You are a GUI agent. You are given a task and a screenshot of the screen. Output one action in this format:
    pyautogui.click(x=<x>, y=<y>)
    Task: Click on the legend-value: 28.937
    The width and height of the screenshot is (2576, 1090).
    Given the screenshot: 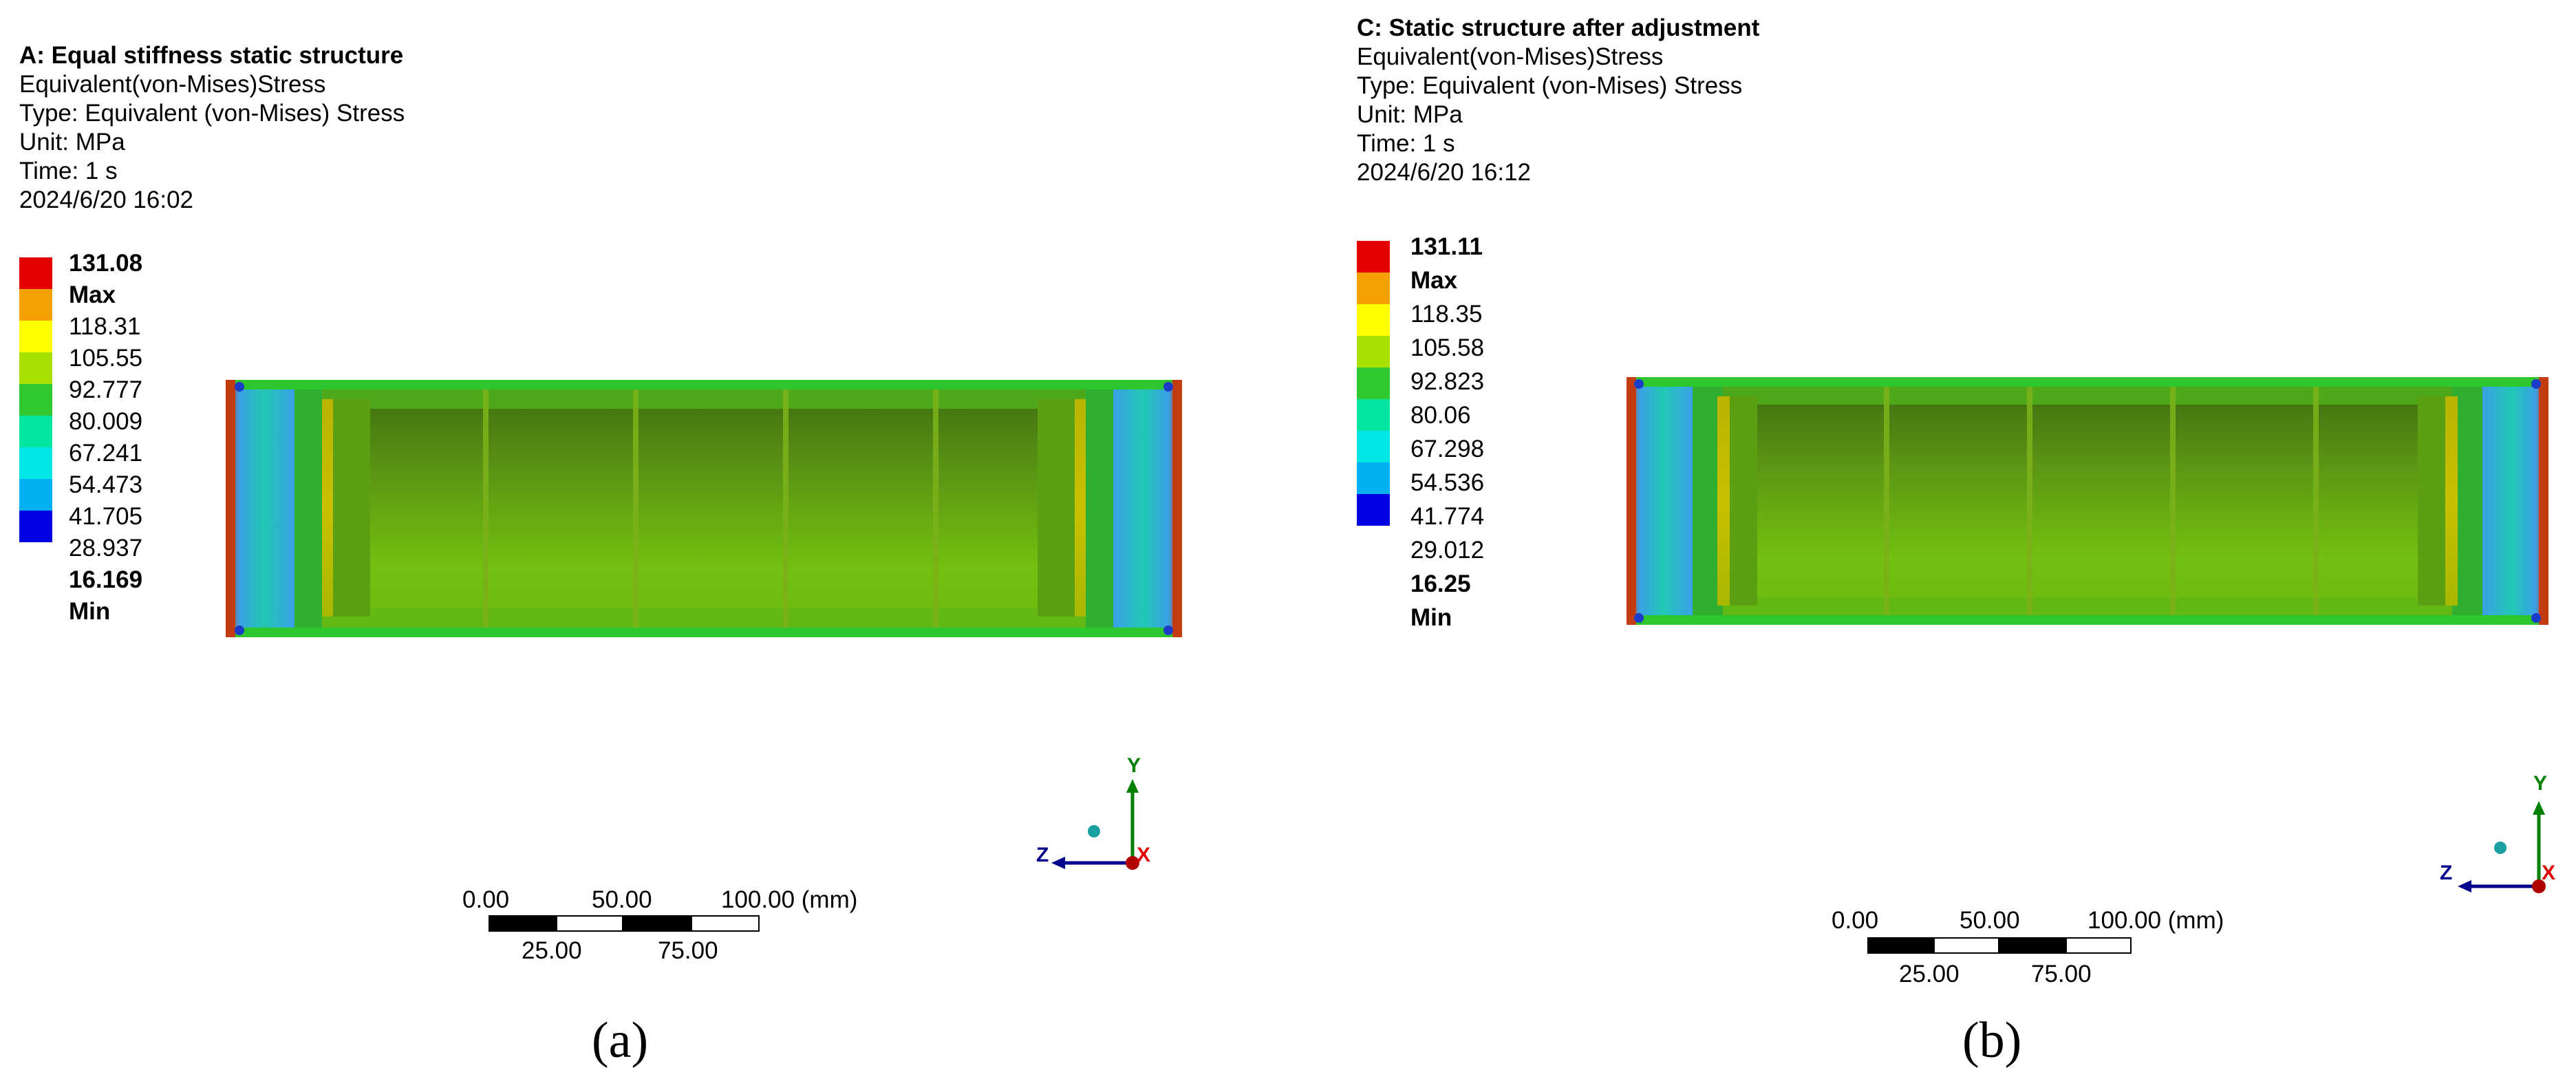 What is the action you would take?
    pyautogui.click(x=106, y=548)
    